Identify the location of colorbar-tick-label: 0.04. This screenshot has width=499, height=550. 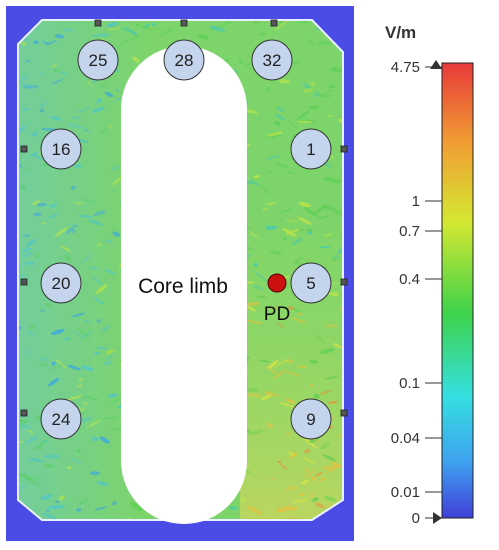
(405, 438).